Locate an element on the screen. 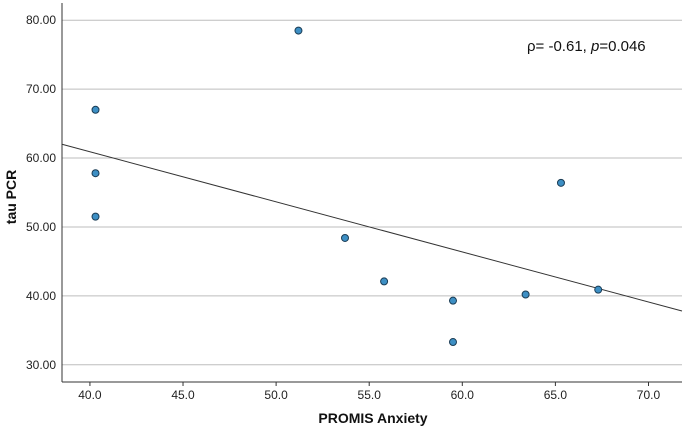 The image size is (685, 431). x-tick-label: 40.0 is located at coordinates (90, 395).